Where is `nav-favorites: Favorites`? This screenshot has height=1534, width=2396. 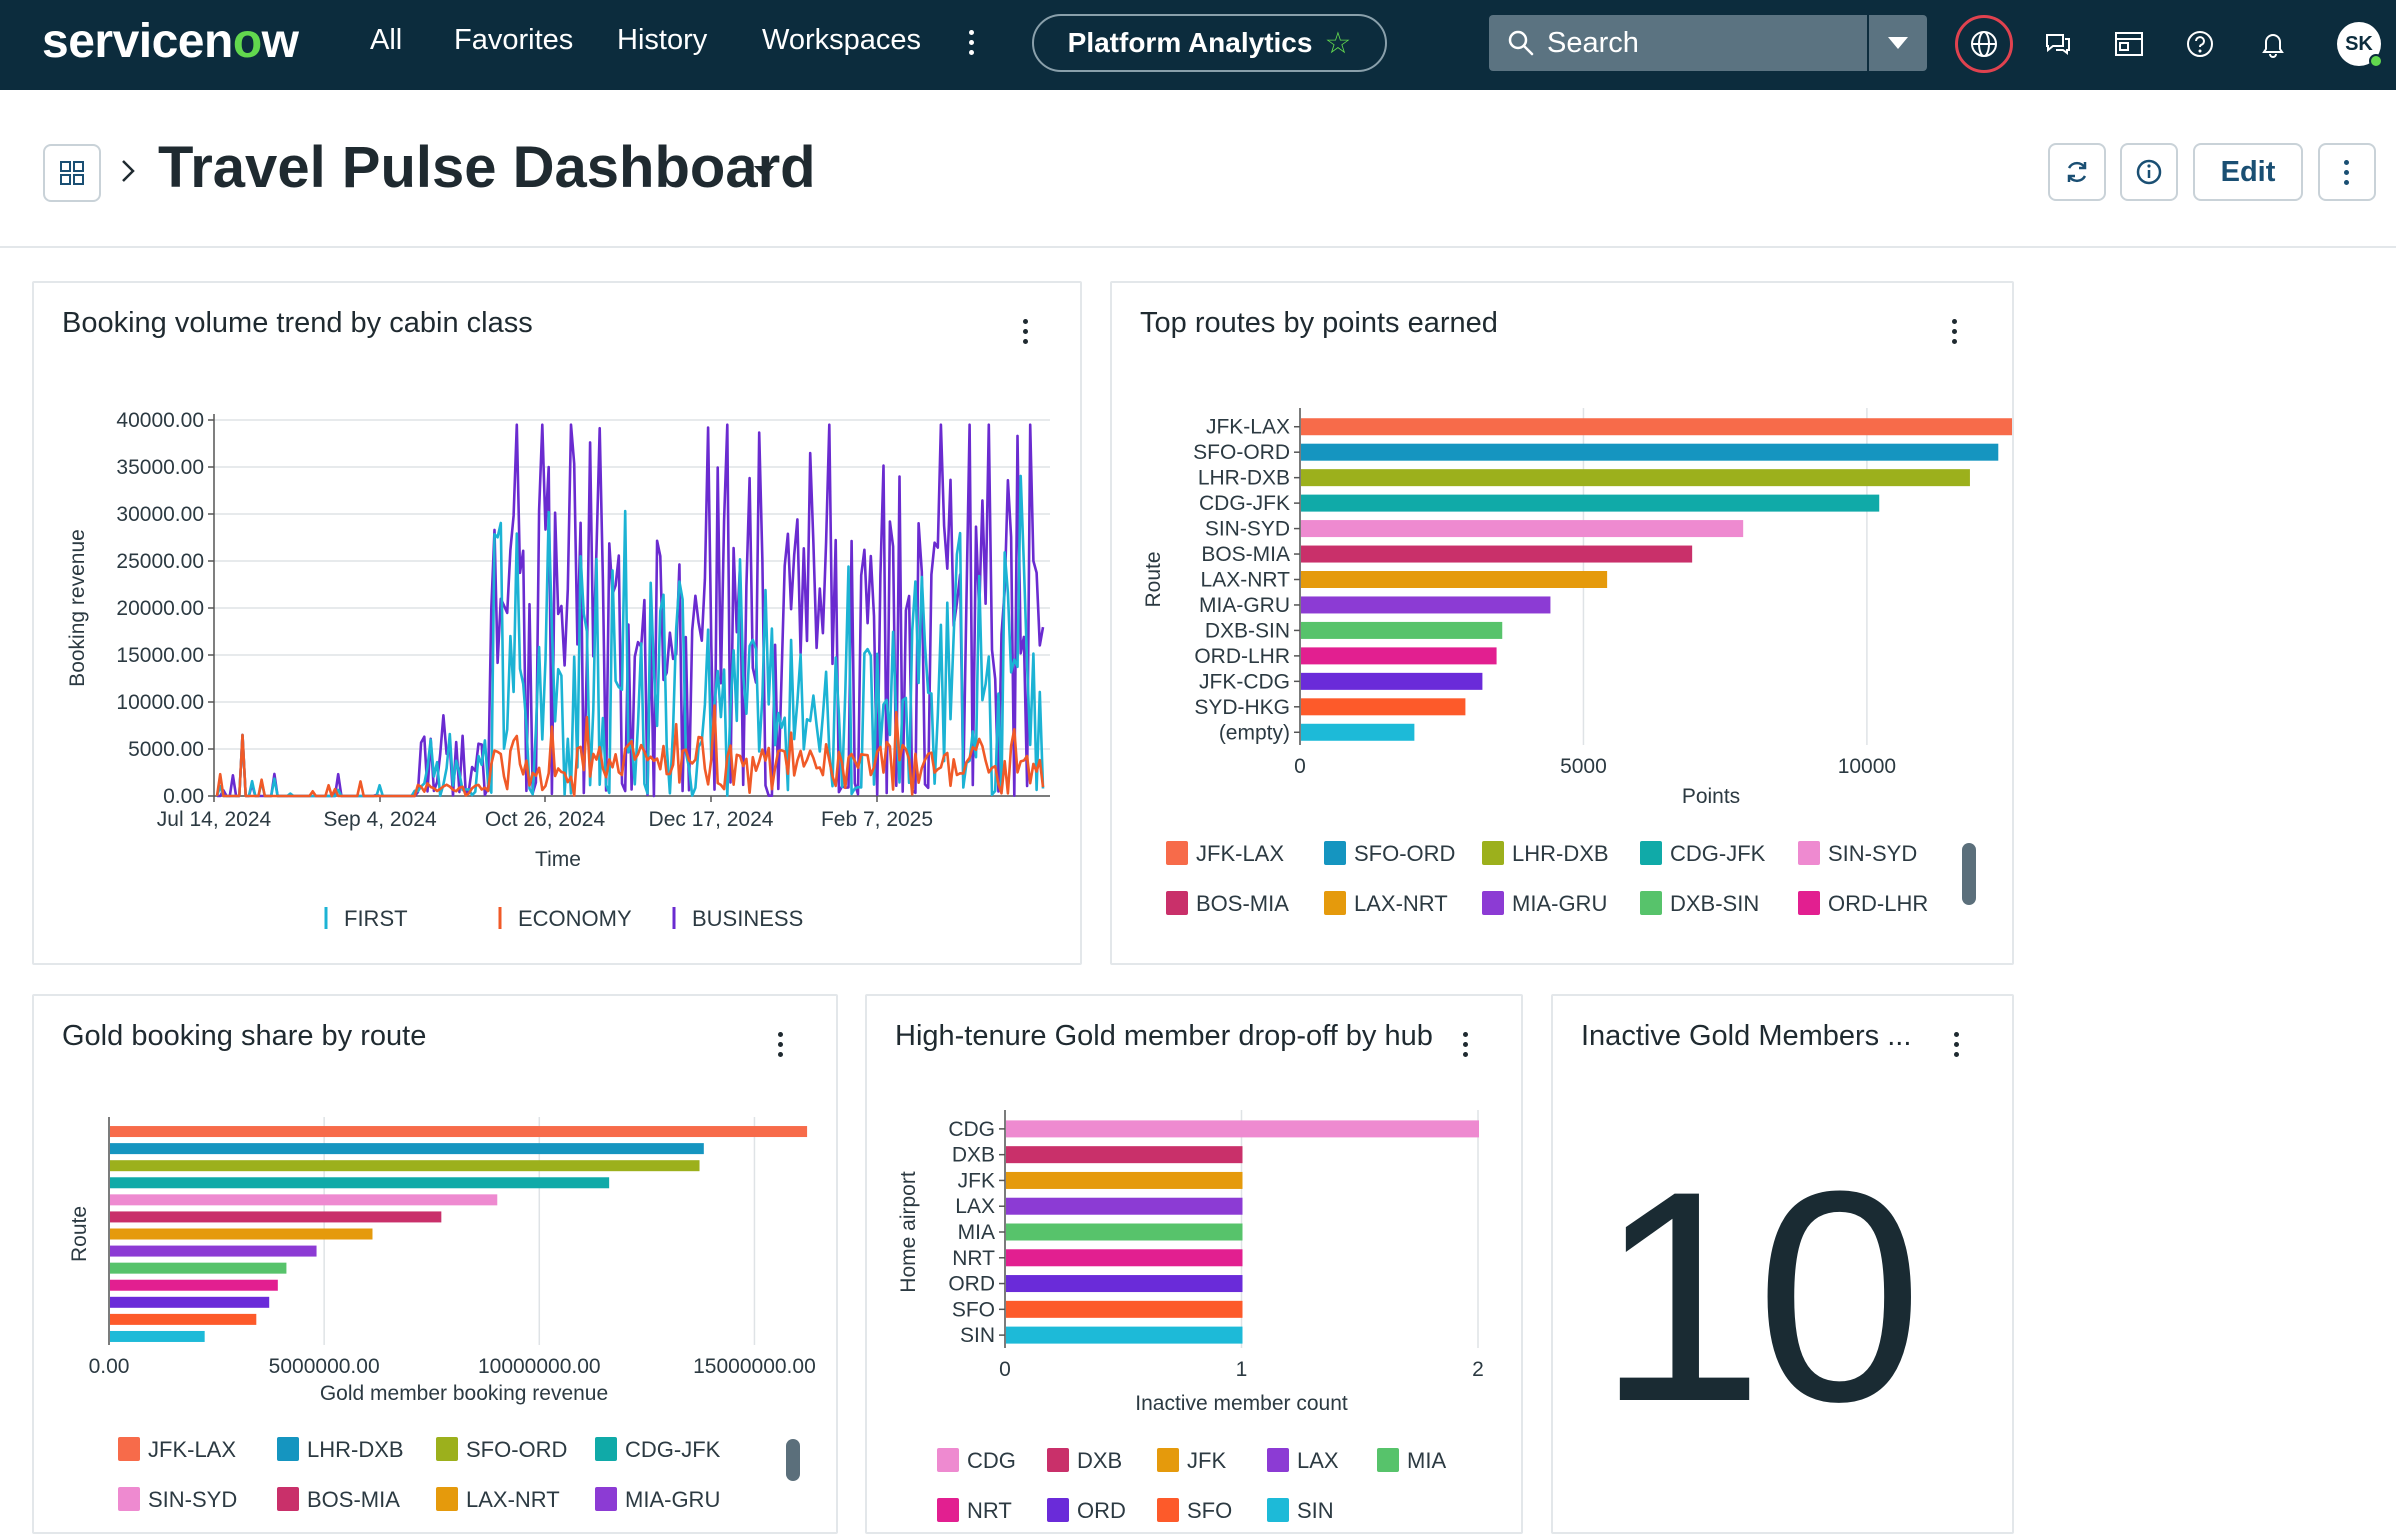 nav-favorites: Favorites is located at coordinates (514, 40).